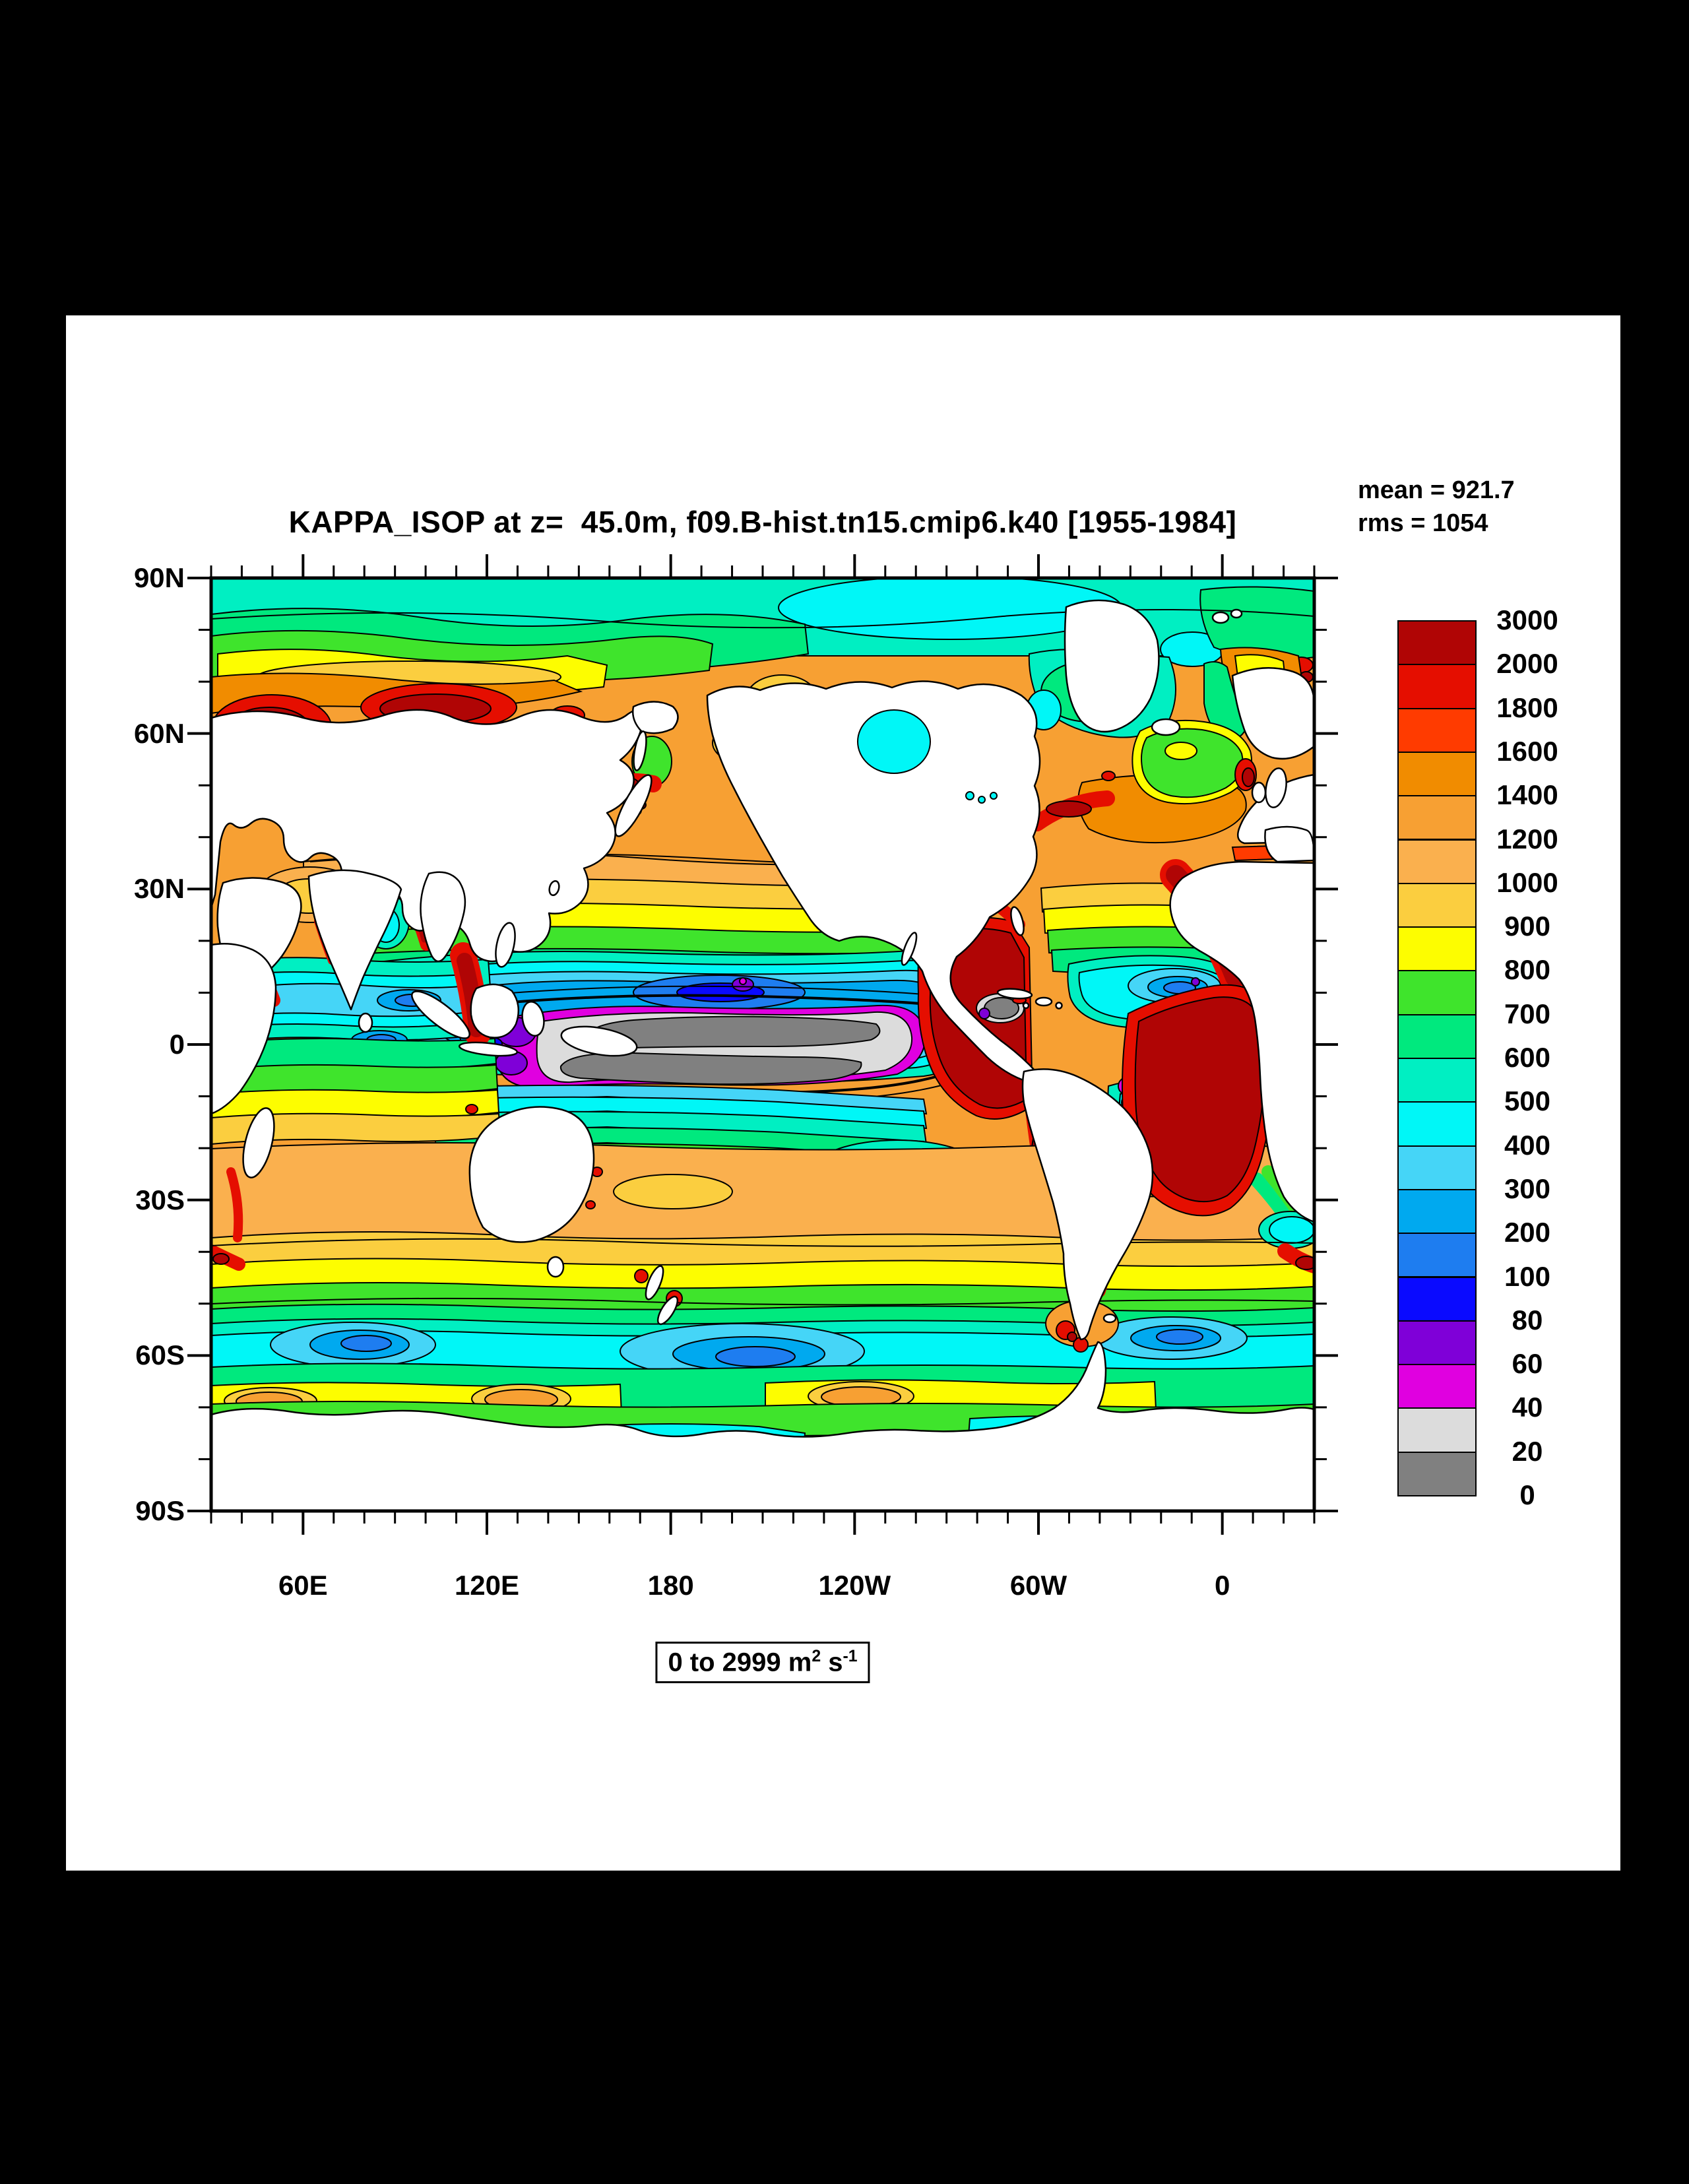 The width and height of the screenshot is (1689, 2184). What do you see at coordinates (1273, 713) in the screenshot?
I see `land-scandinavia` at bounding box center [1273, 713].